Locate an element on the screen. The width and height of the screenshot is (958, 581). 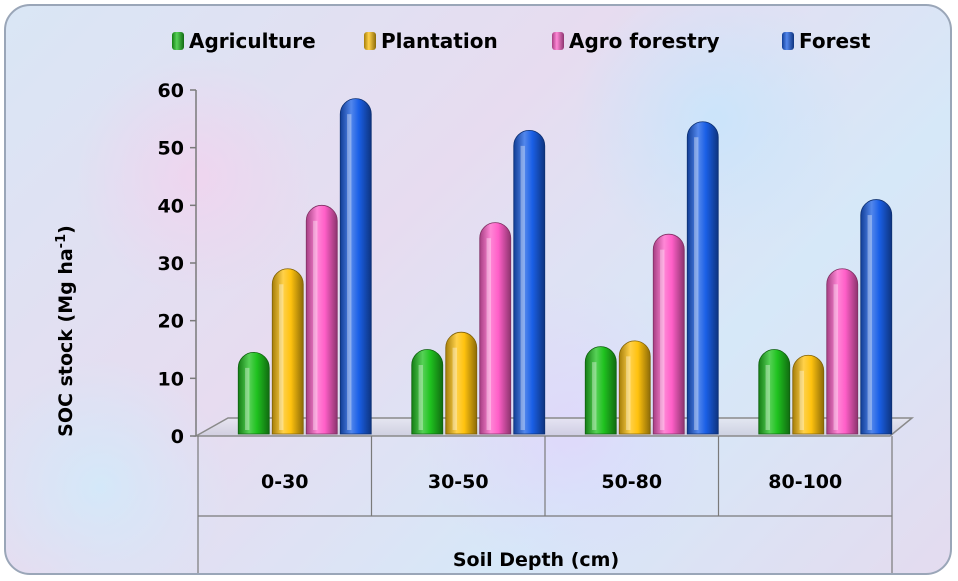
y-tick-label: 0 is located at coordinates (177, 437).